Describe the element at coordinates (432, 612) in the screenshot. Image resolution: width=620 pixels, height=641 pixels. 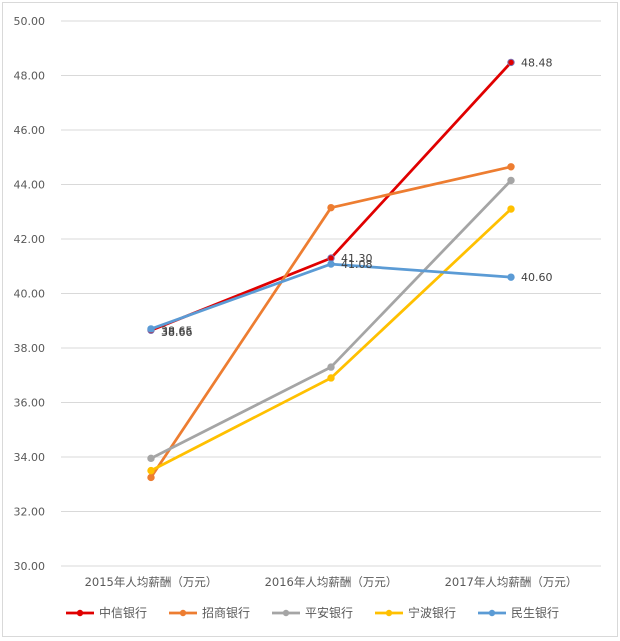
I see `legend-label: 宁波银行` at that location.